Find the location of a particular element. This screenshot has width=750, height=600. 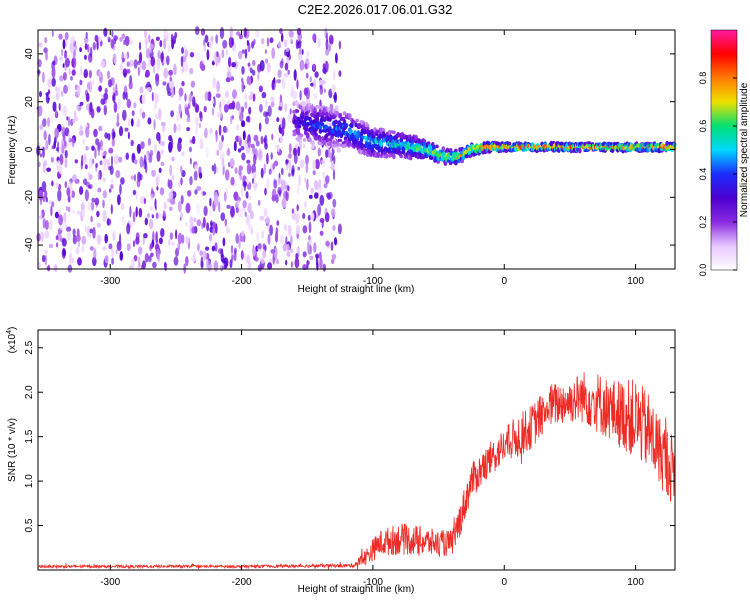

spectrogram-x-tick-label: -100 is located at coordinates (373, 281).